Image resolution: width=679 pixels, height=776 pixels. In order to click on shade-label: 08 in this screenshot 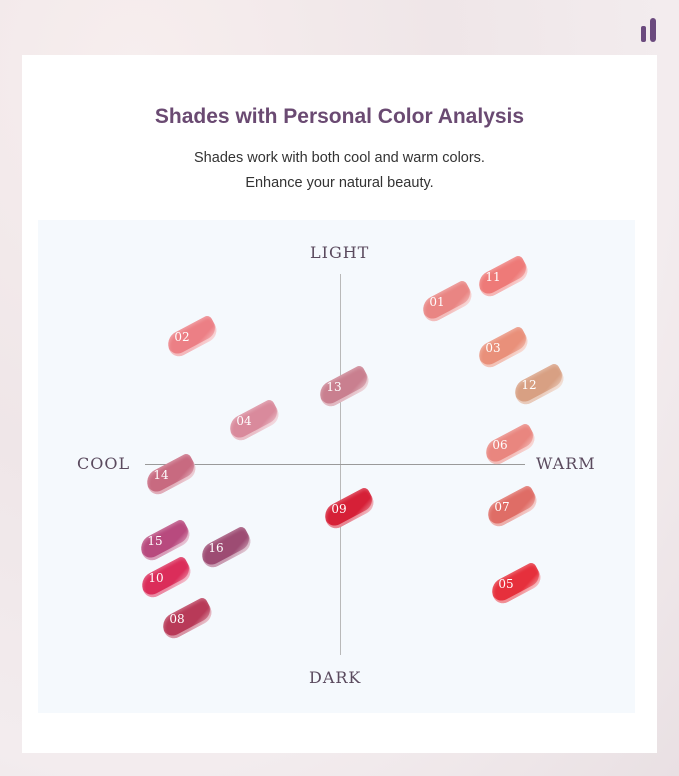, I will do `click(177, 619)`.